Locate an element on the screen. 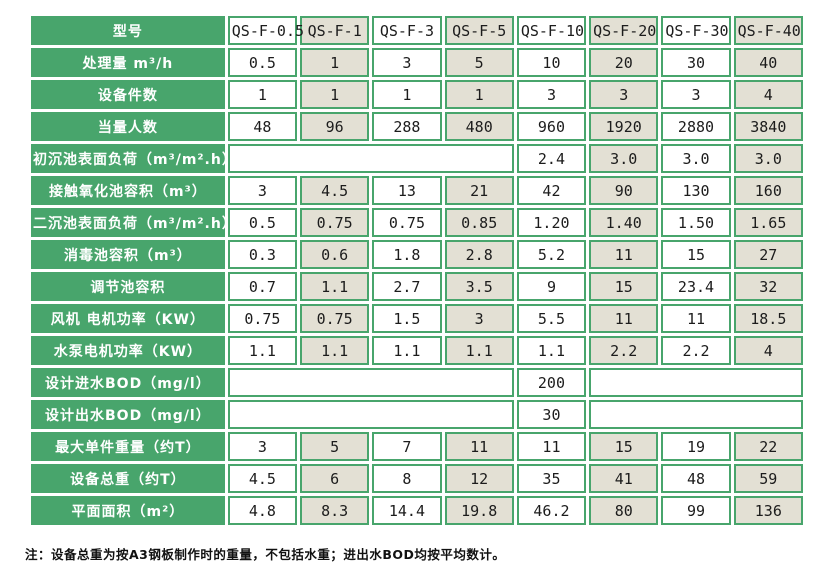  value-cell: 48 is located at coordinates (262, 126).